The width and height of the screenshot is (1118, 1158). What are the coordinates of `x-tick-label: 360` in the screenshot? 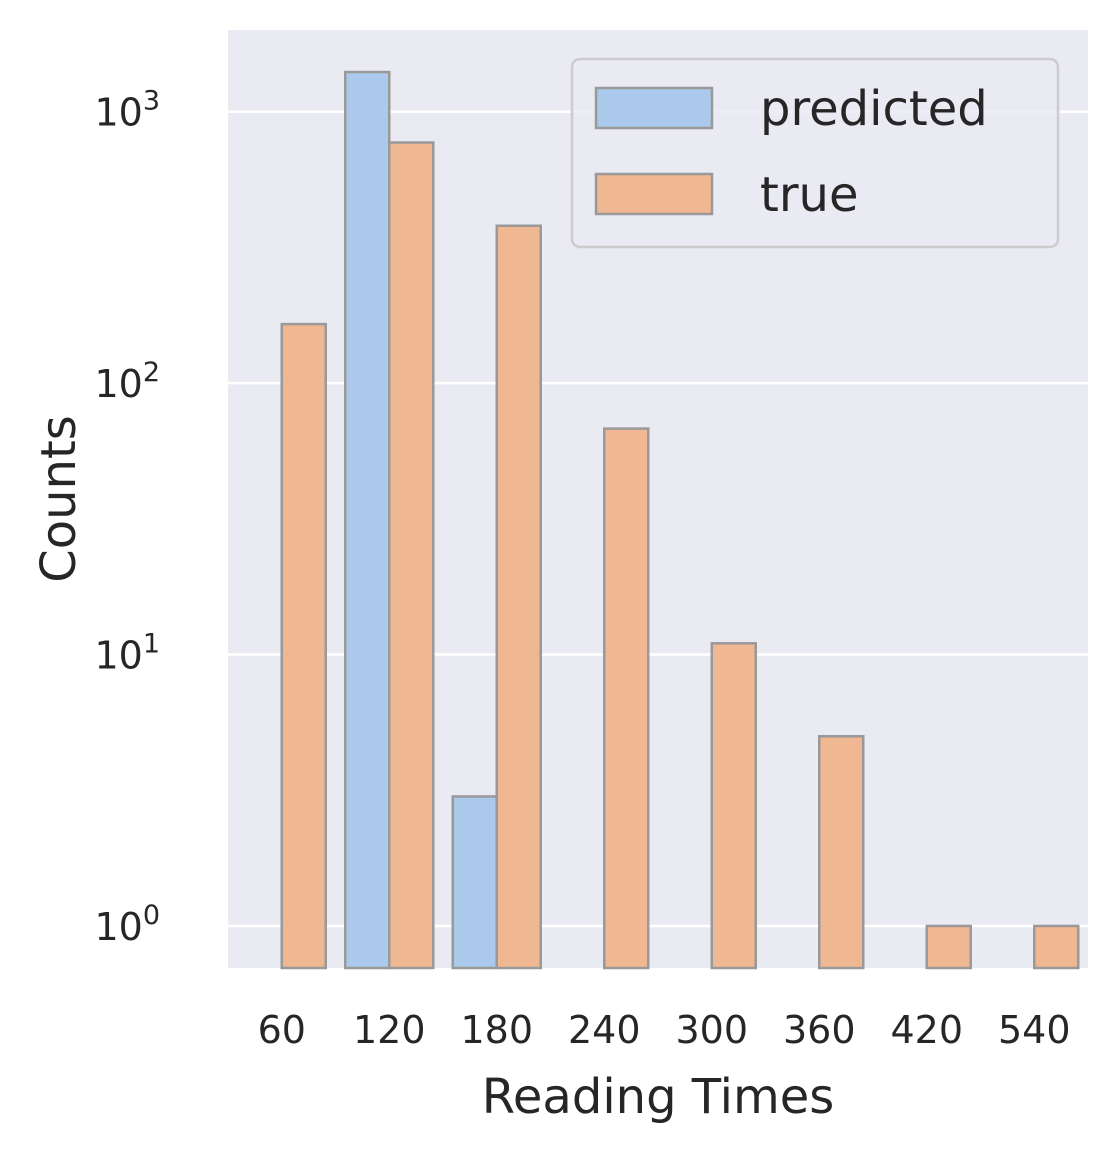 It's located at (819, 1030).